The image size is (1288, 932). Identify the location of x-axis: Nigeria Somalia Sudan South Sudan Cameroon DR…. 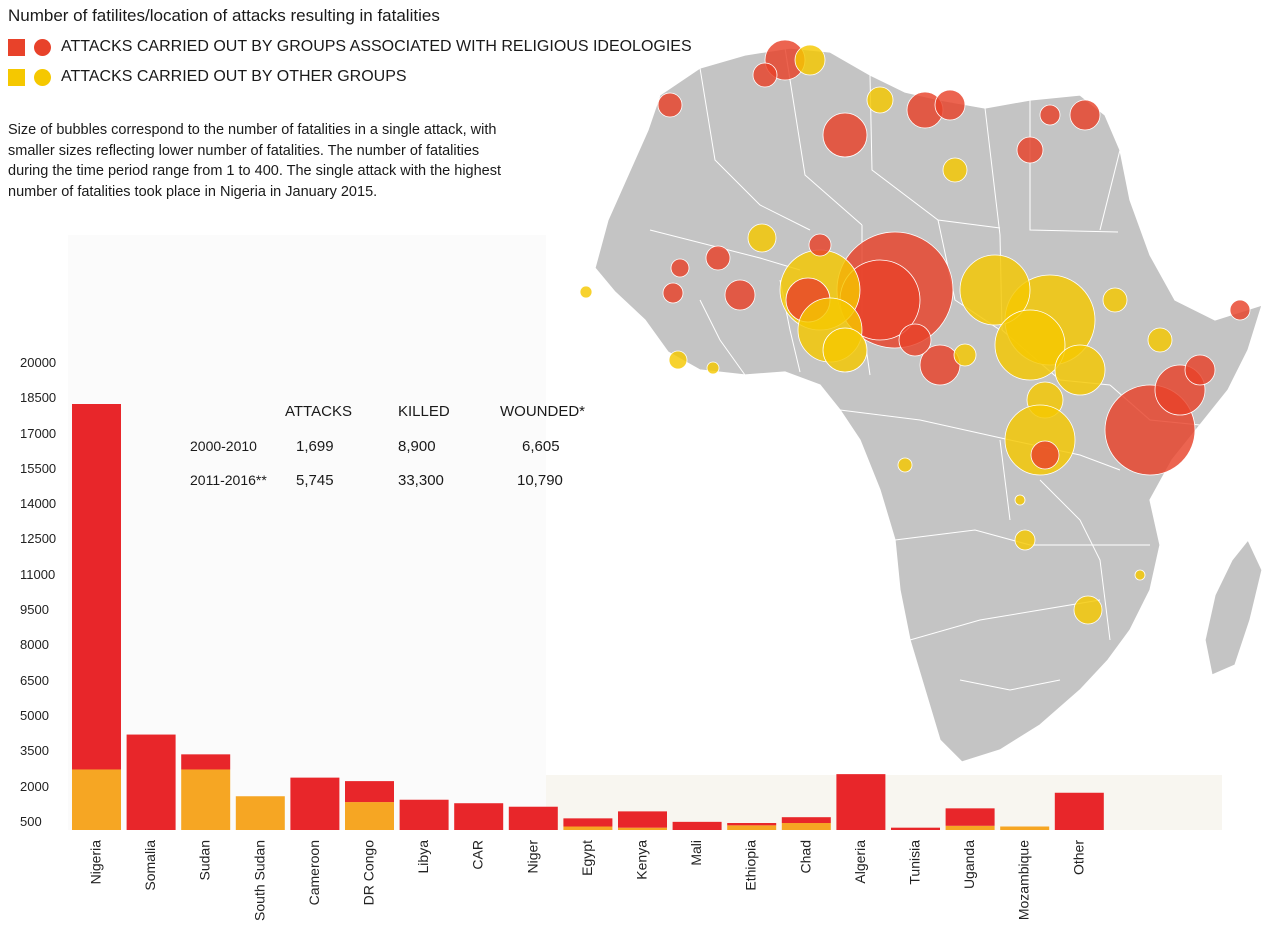
(587, 880).